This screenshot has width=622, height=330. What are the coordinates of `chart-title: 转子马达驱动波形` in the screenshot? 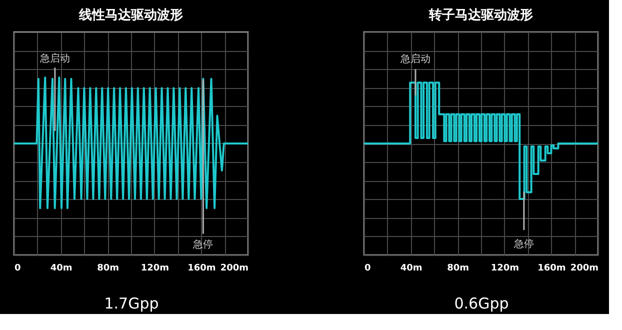 It's located at (480, 15).